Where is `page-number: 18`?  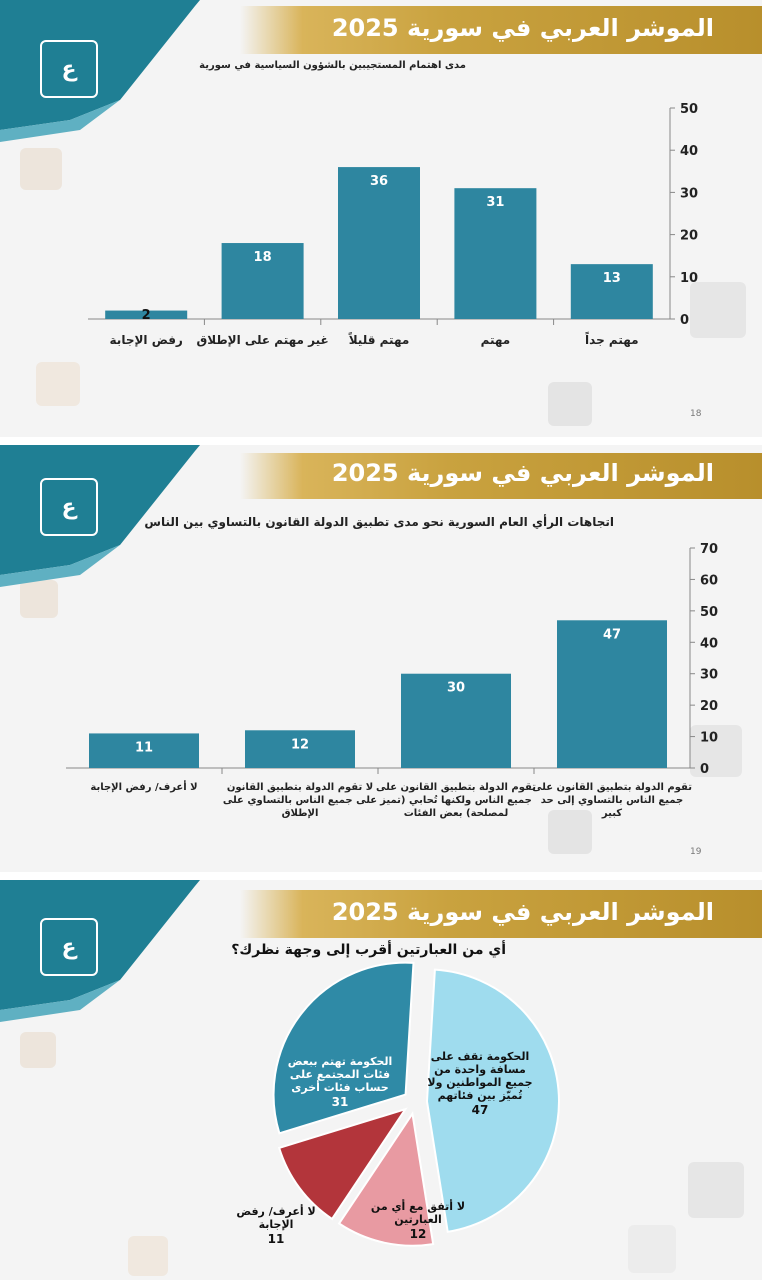 page-number: 18 is located at coordinates (696, 414).